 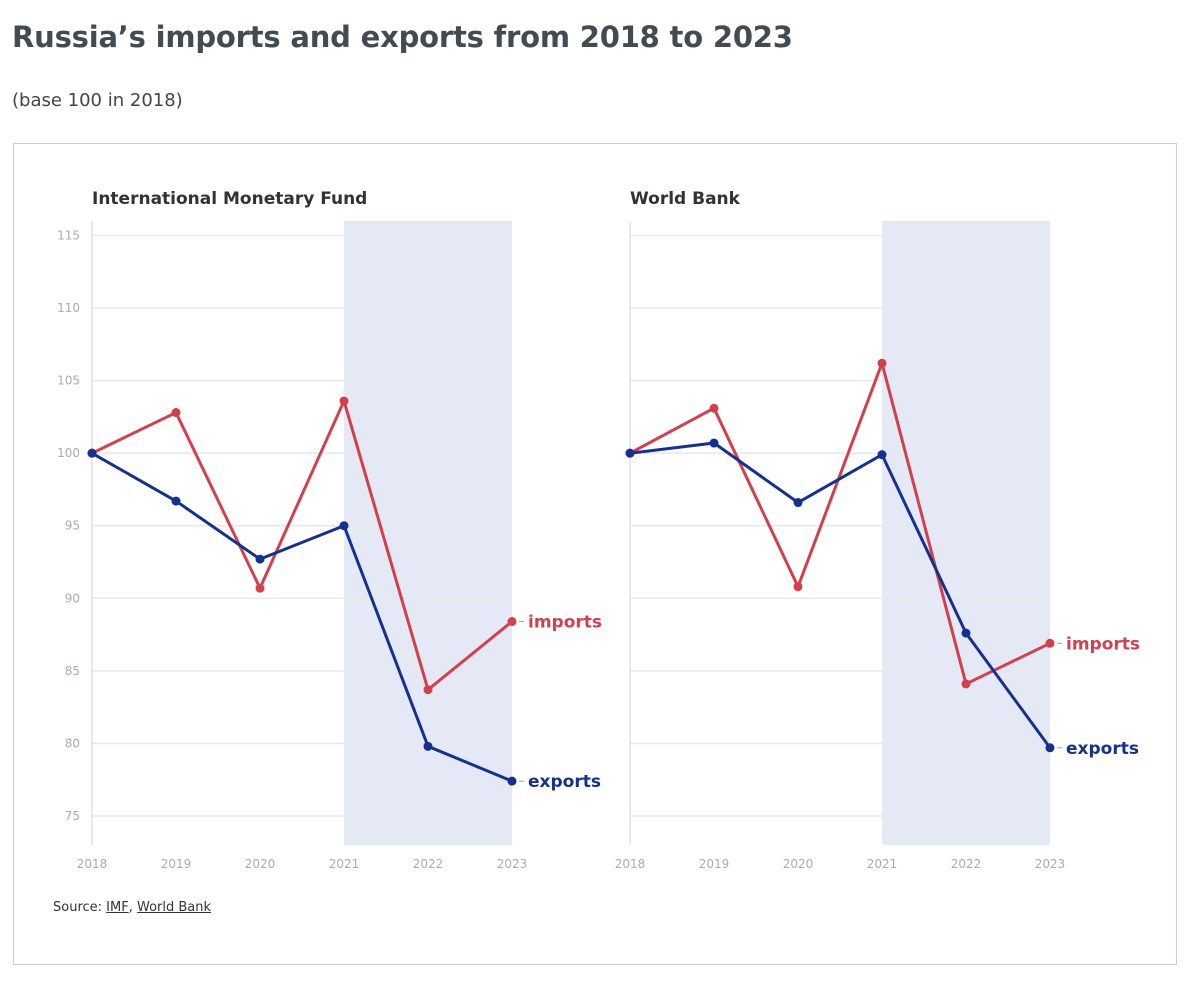 What do you see at coordinates (344, 401) in the screenshot?
I see `imf-imports-point-2021` at bounding box center [344, 401].